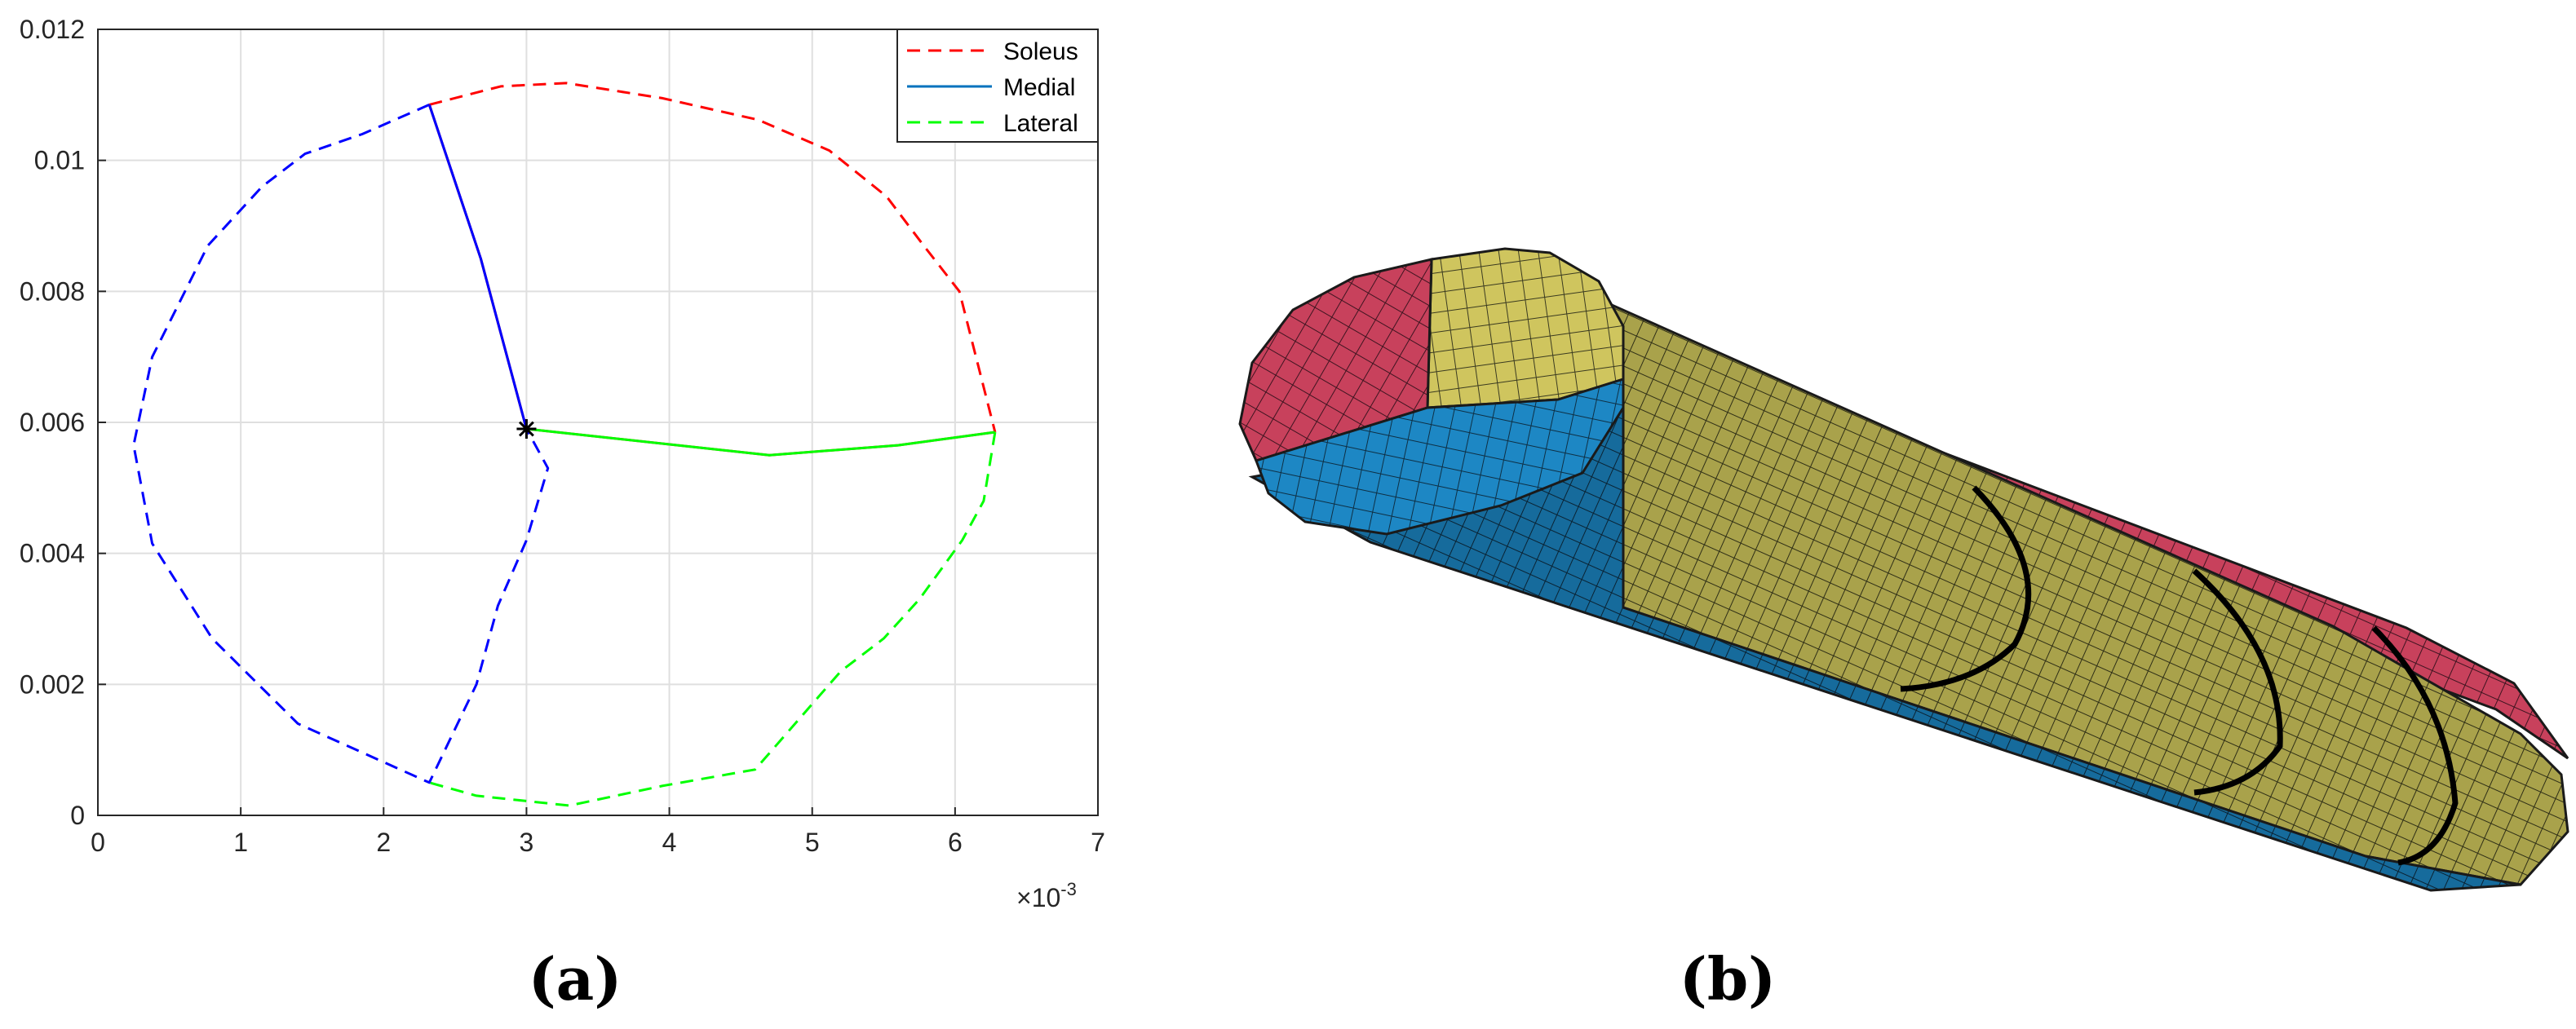  What do you see at coordinates (52, 684) in the screenshot?
I see `y-tick-label: 0.002` at bounding box center [52, 684].